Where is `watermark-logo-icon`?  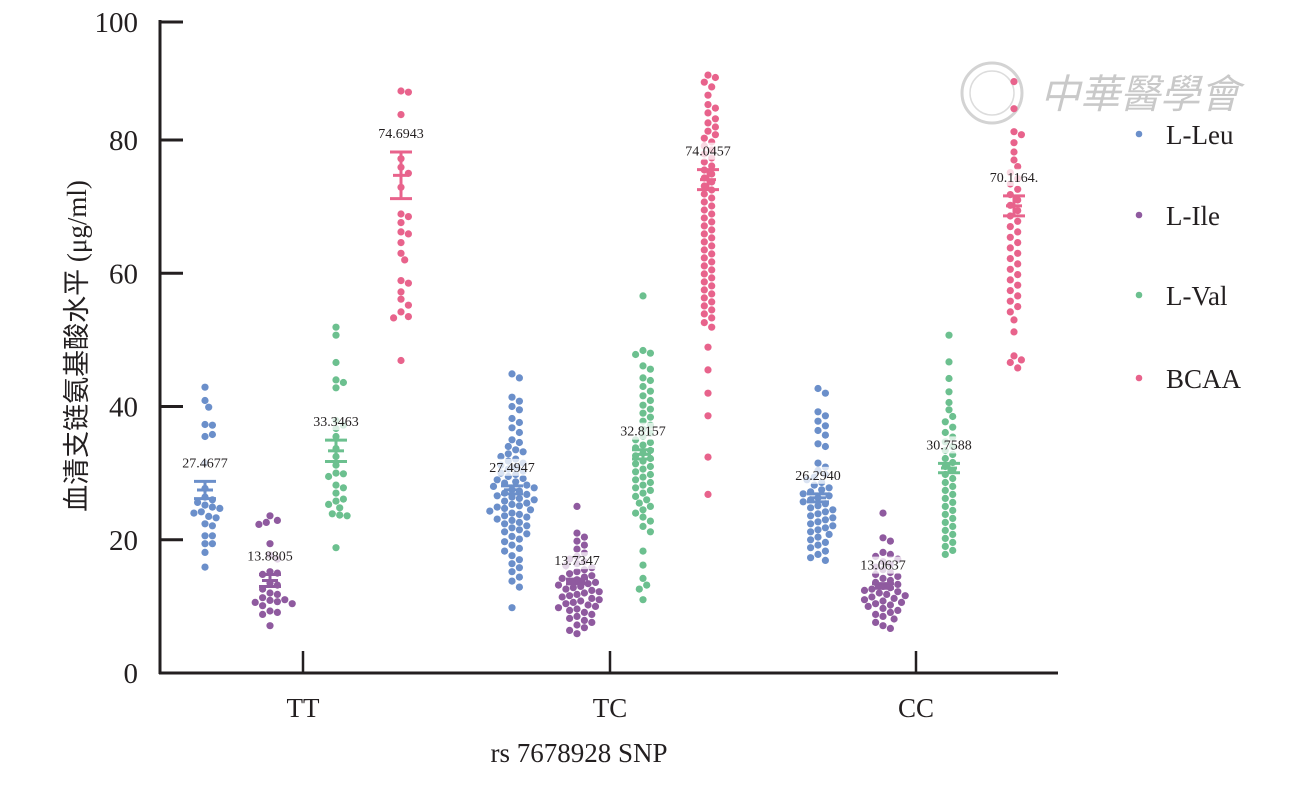
watermark-logo-icon is located at coordinates (992, 93).